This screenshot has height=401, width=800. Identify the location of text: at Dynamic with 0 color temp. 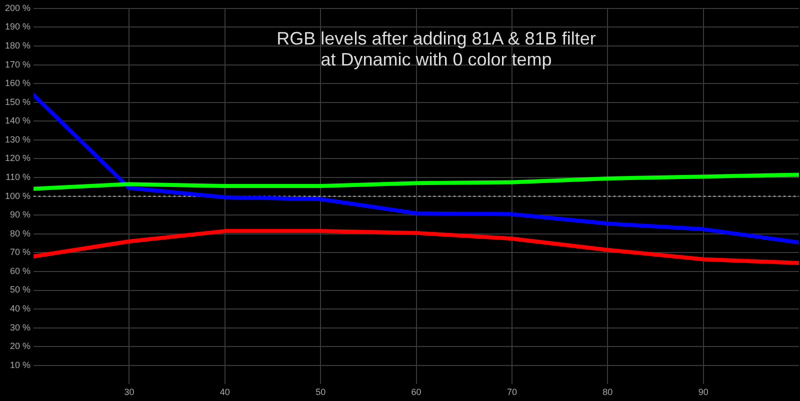
(436, 59).